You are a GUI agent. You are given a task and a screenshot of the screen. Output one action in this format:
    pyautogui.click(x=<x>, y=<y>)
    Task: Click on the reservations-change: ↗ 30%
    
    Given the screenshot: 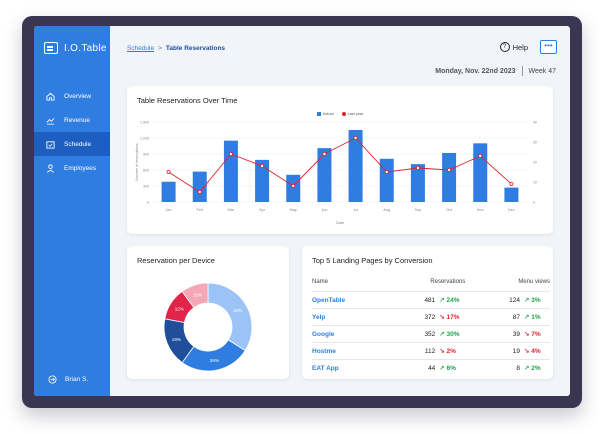 What is the action you would take?
    pyautogui.click(x=449, y=334)
    